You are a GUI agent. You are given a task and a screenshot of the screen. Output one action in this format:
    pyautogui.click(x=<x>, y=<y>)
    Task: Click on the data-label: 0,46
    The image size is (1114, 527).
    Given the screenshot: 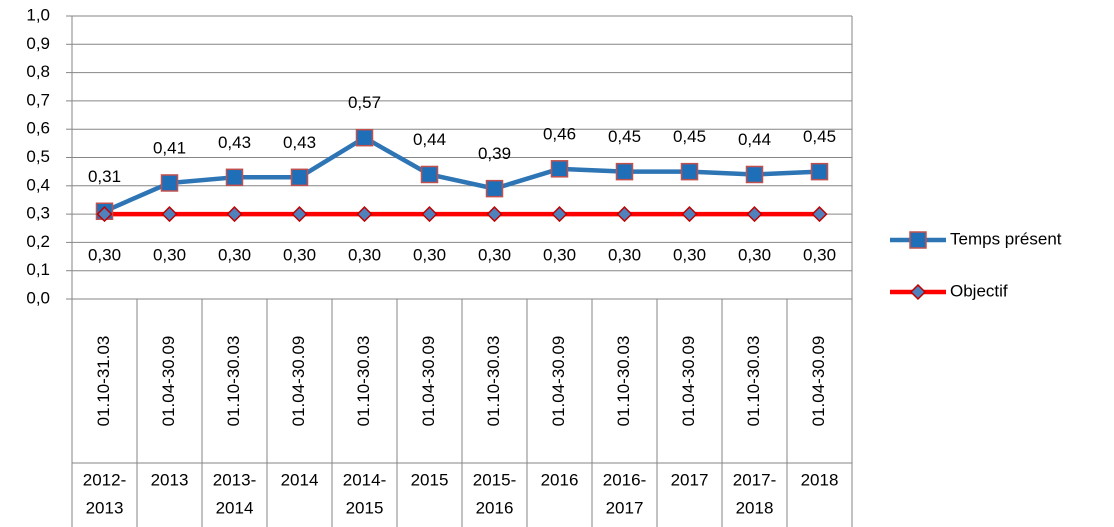 What is the action you would take?
    pyautogui.click(x=559, y=133)
    